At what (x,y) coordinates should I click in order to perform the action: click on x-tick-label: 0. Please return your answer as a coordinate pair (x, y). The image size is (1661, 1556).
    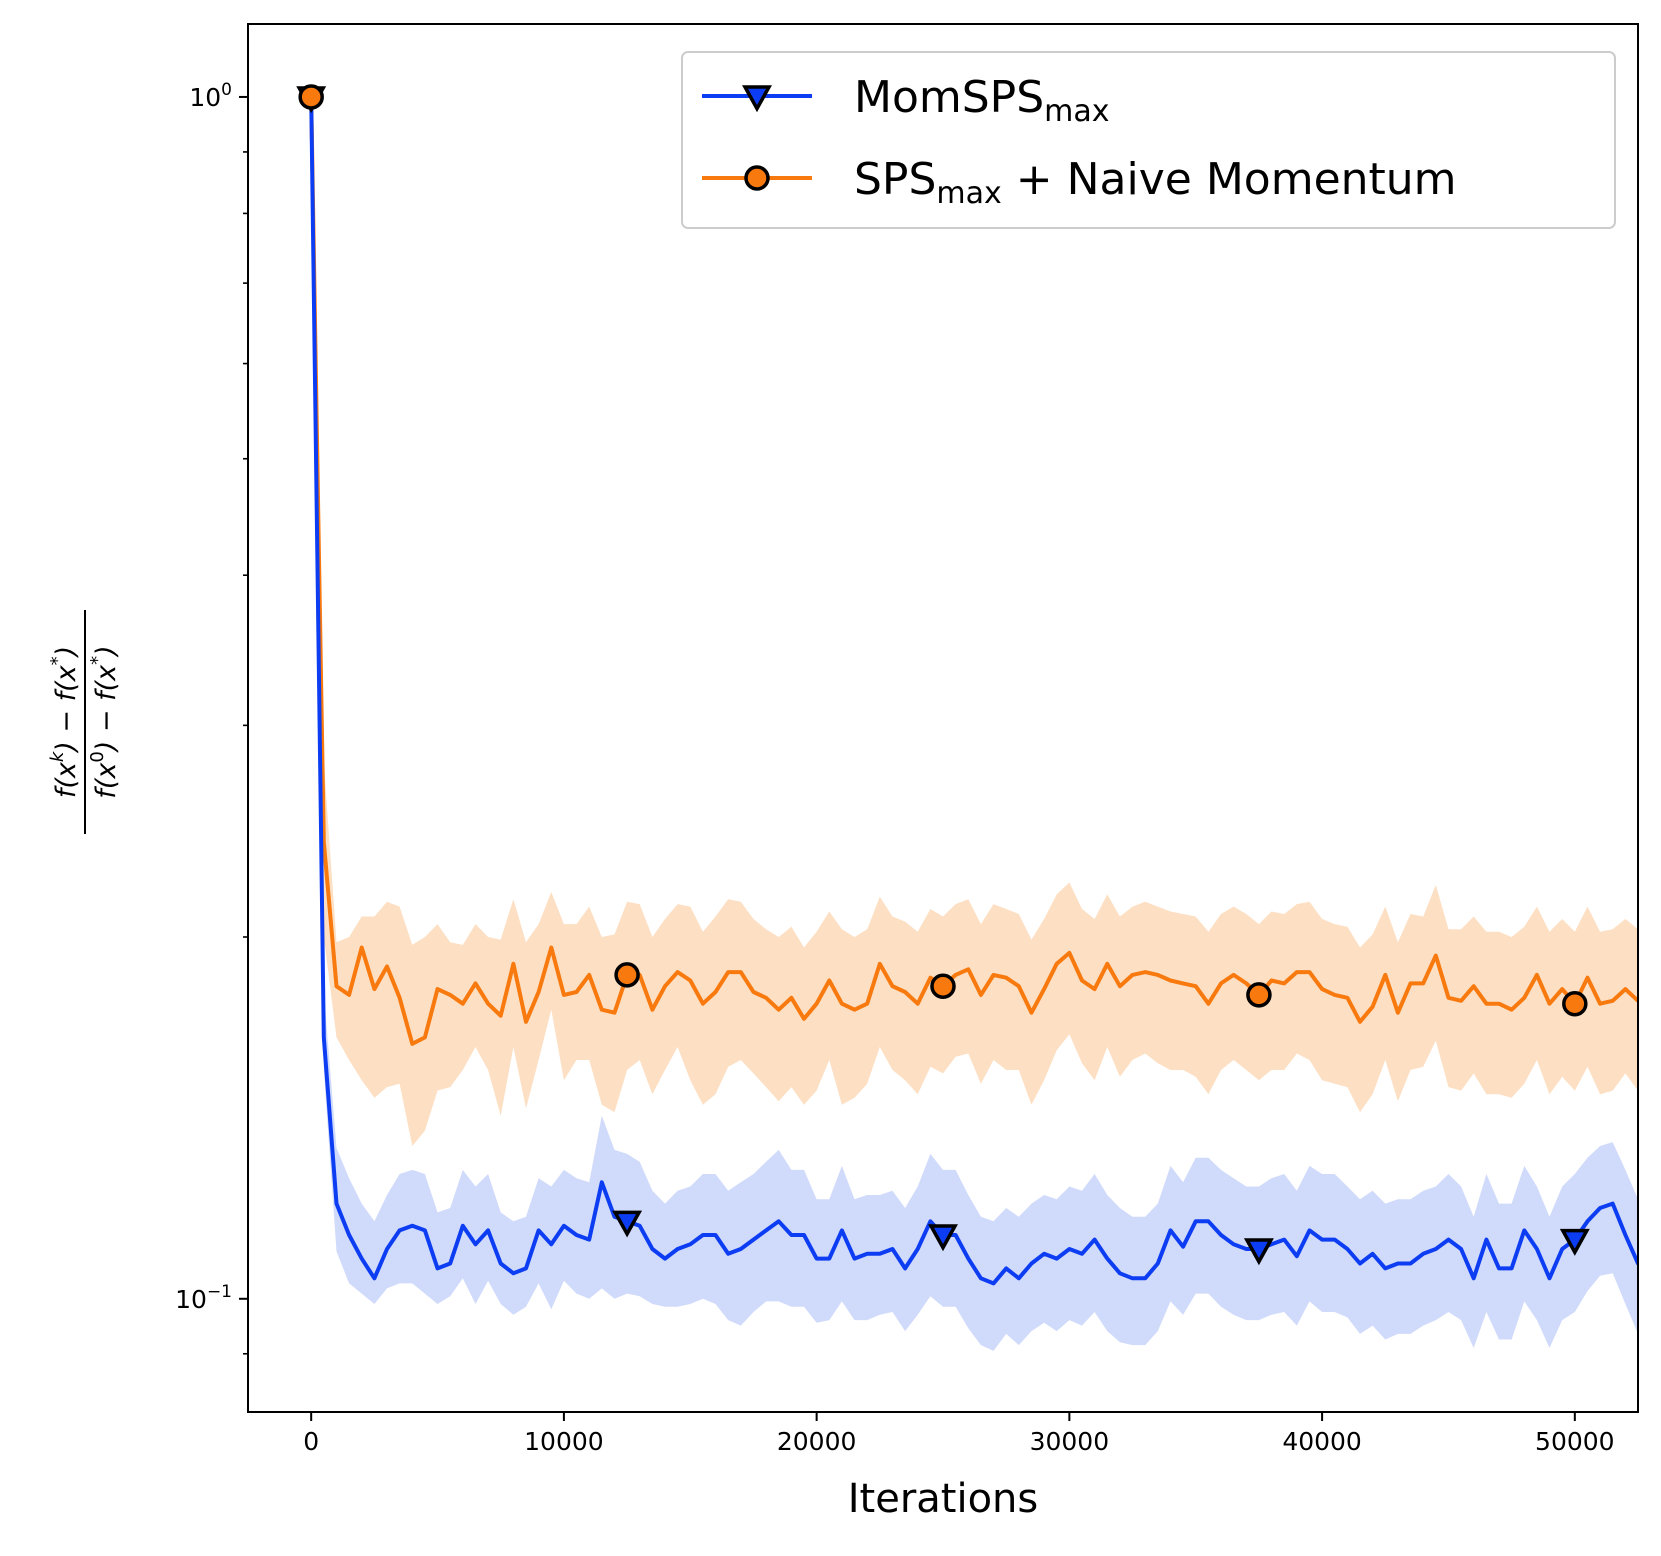
    Looking at the image, I should click on (311, 1441).